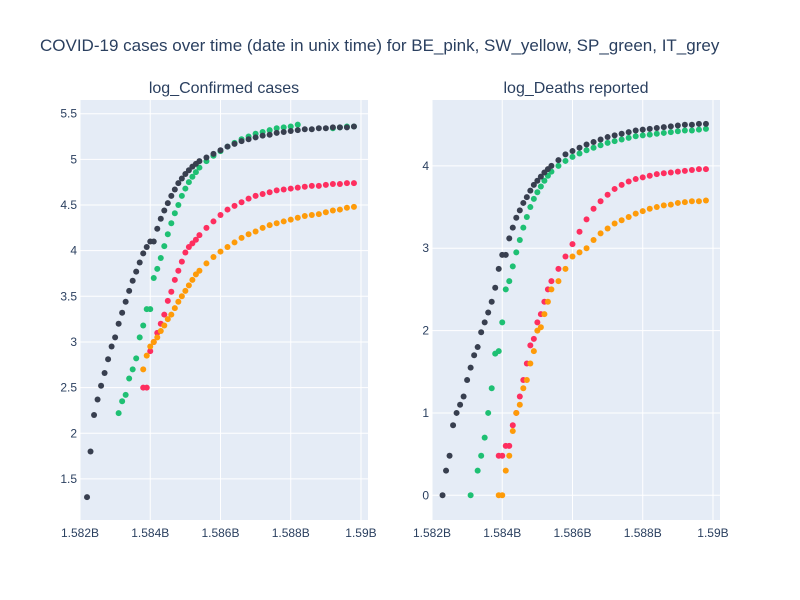 This screenshot has height=600, width=800. Describe the element at coordinates (576, 88) in the screenshot. I see `subplot-title: log_Deaths reported` at that location.